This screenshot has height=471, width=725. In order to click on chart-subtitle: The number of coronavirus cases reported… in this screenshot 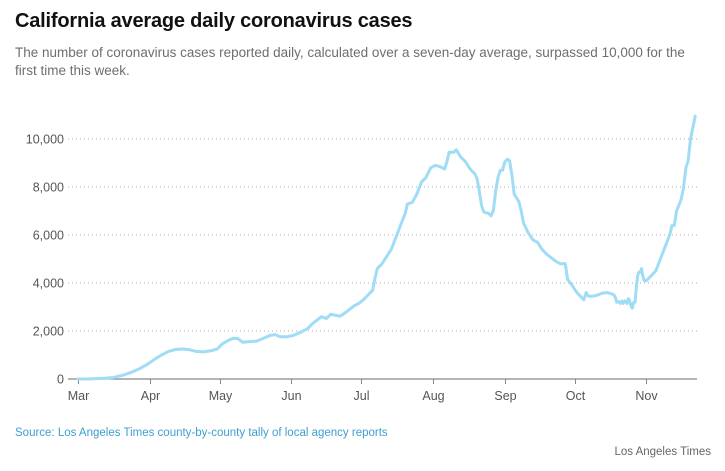, I will do `click(350, 61)`.